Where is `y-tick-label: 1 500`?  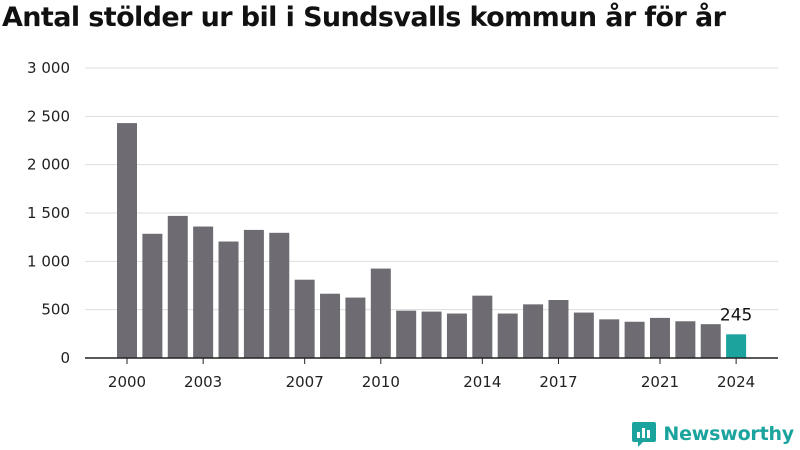 y-tick-label: 1 500 is located at coordinates (48, 213).